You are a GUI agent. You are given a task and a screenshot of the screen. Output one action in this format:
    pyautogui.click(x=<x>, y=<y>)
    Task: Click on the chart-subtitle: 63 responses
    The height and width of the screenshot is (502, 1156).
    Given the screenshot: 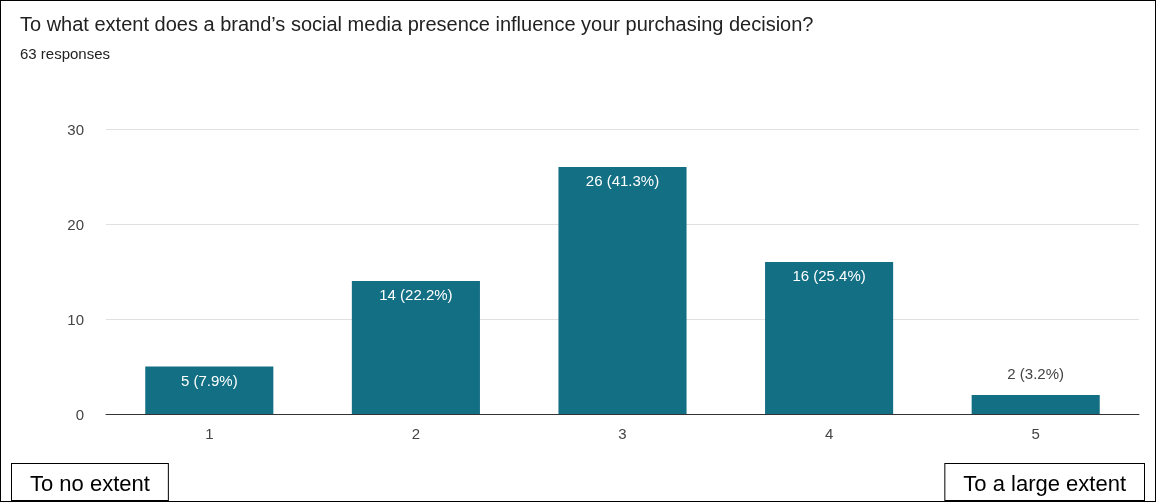 What is the action you would take?
    pyautogui.click(x=65, y=53)
    